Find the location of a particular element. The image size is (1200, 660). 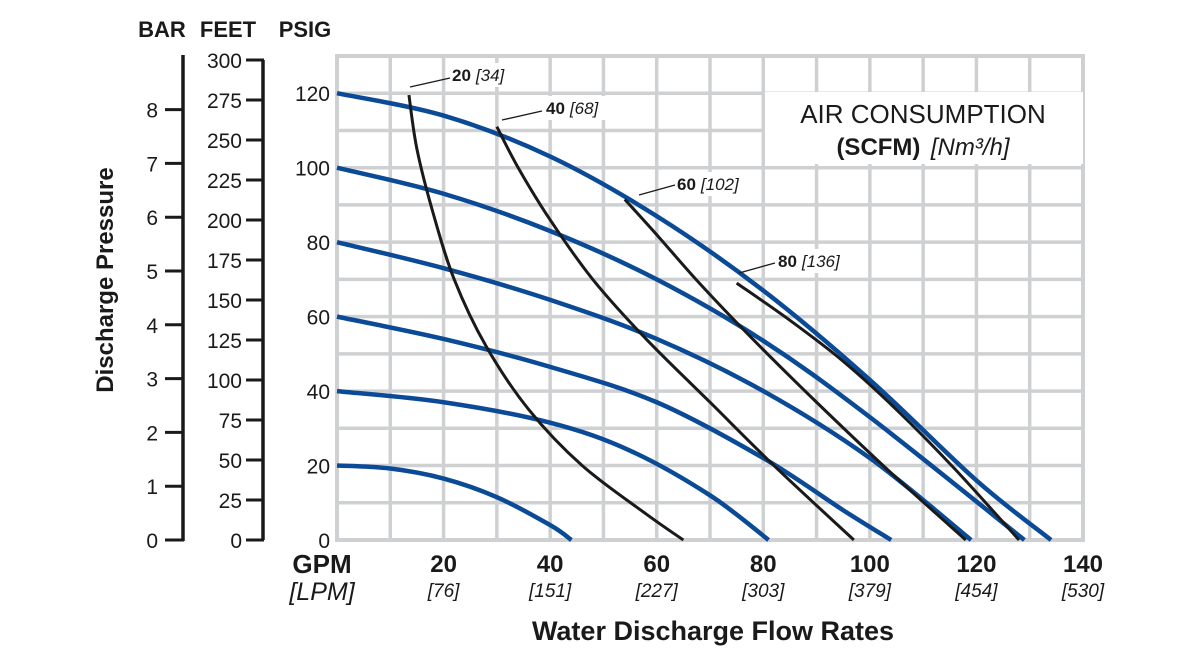

air-curve-label: 40 [68] is located at coordinates (573, 108).